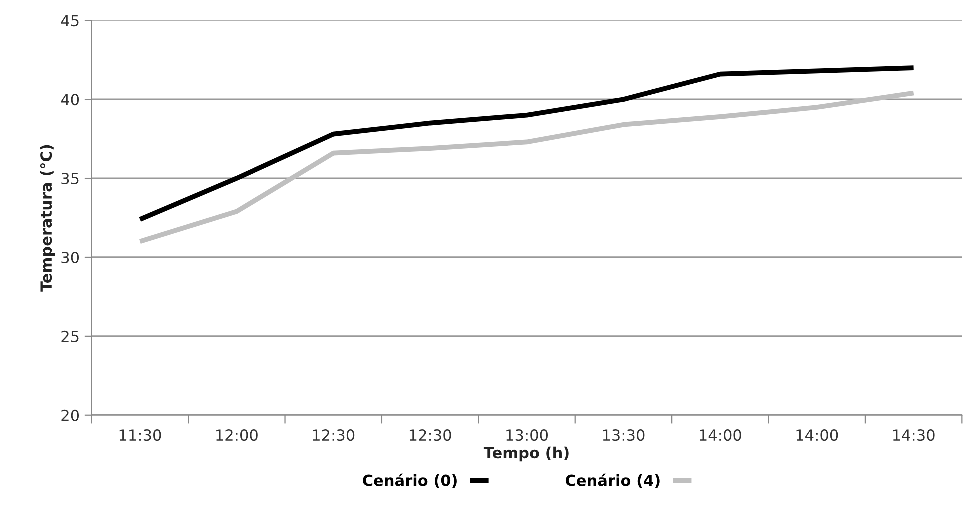 This screenshot has width=967, height=516. I want to click on x-tick-label: 12:00, so click(237, 436).